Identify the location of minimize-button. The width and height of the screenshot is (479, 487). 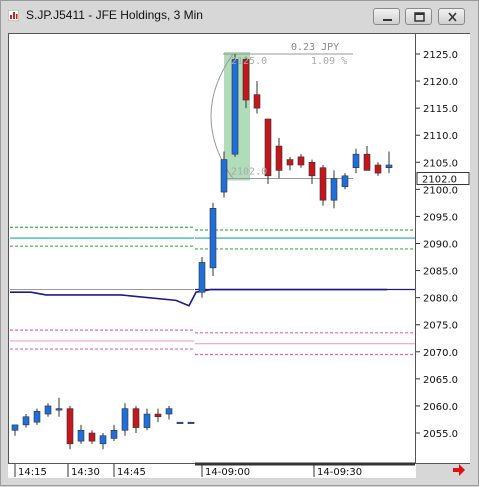
(386, 16).